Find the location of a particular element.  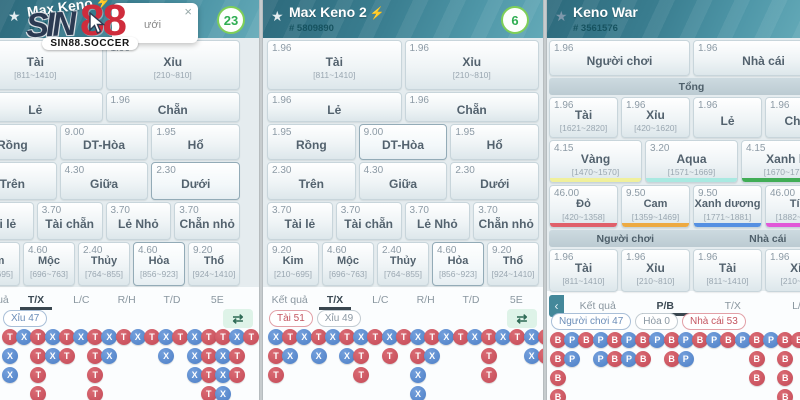

odds-value: 9.20 is located at coordinates (502, 250).